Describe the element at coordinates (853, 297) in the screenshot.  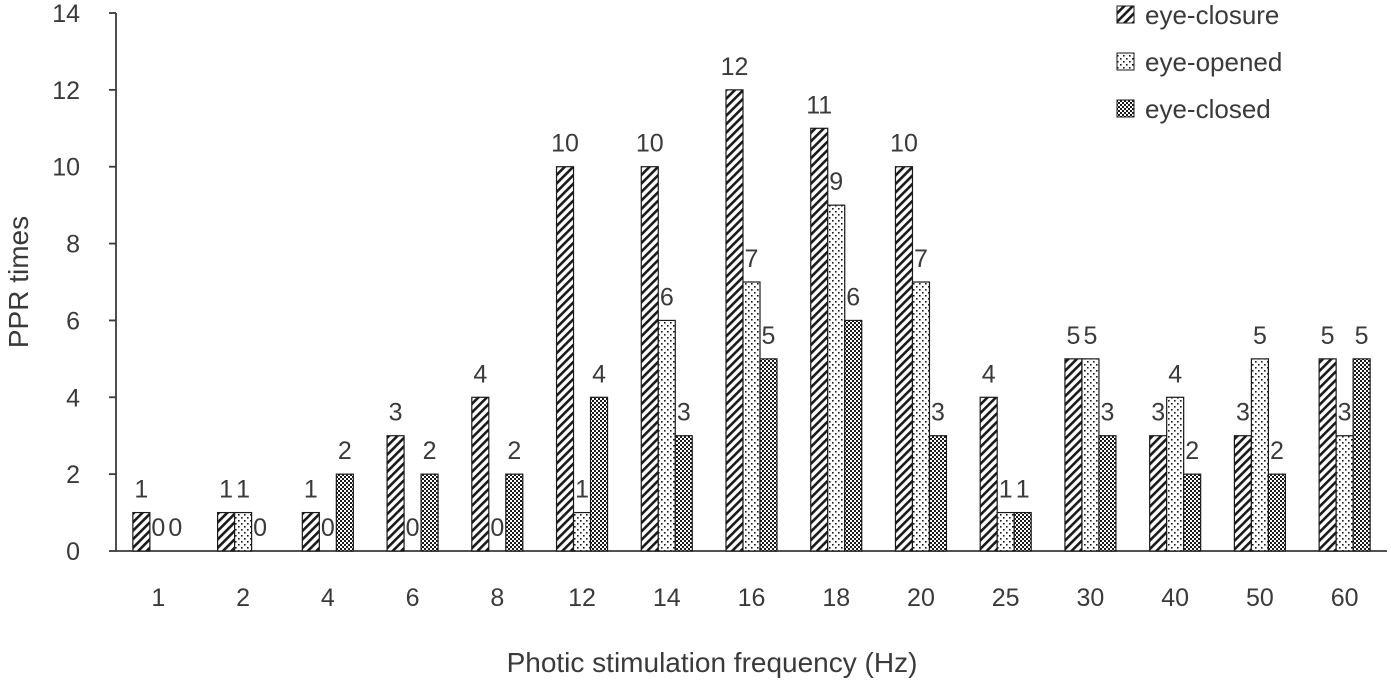
I see `data-label-eye-closed: 6` at that location.